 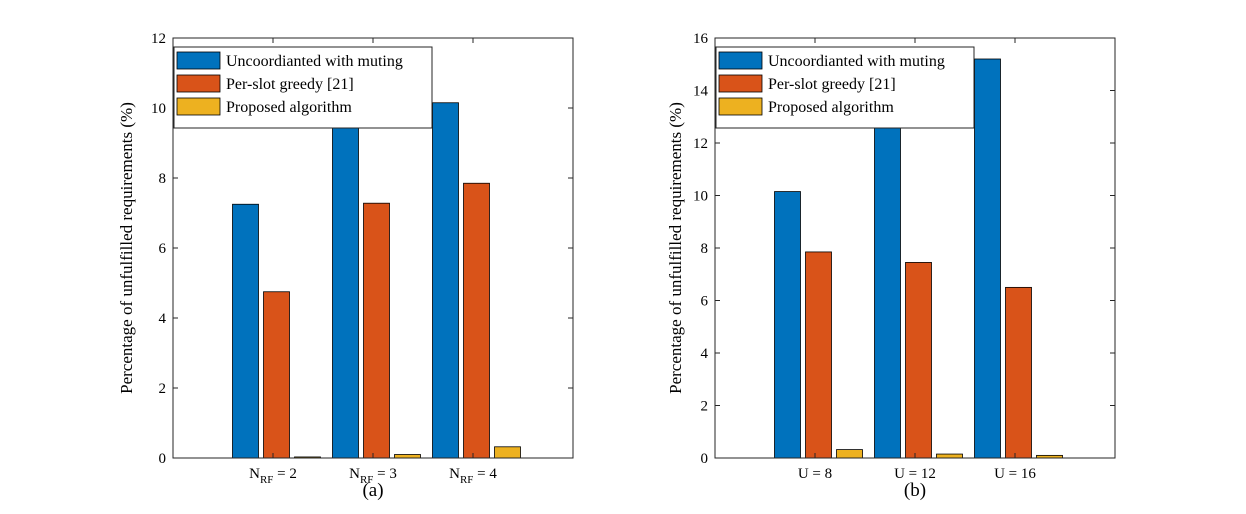 What do you see at coordinates (473, 476) in the screenshot?
I see `x-tick-label: NRF = 4` at bounding box center [473, 476].